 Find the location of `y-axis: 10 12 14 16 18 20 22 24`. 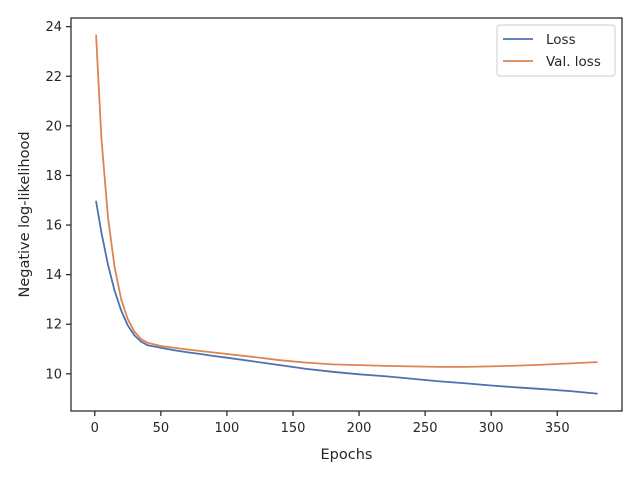

y-axis: 10 12 14 16 18 20 22 24 is located at coordinates (58, 201).